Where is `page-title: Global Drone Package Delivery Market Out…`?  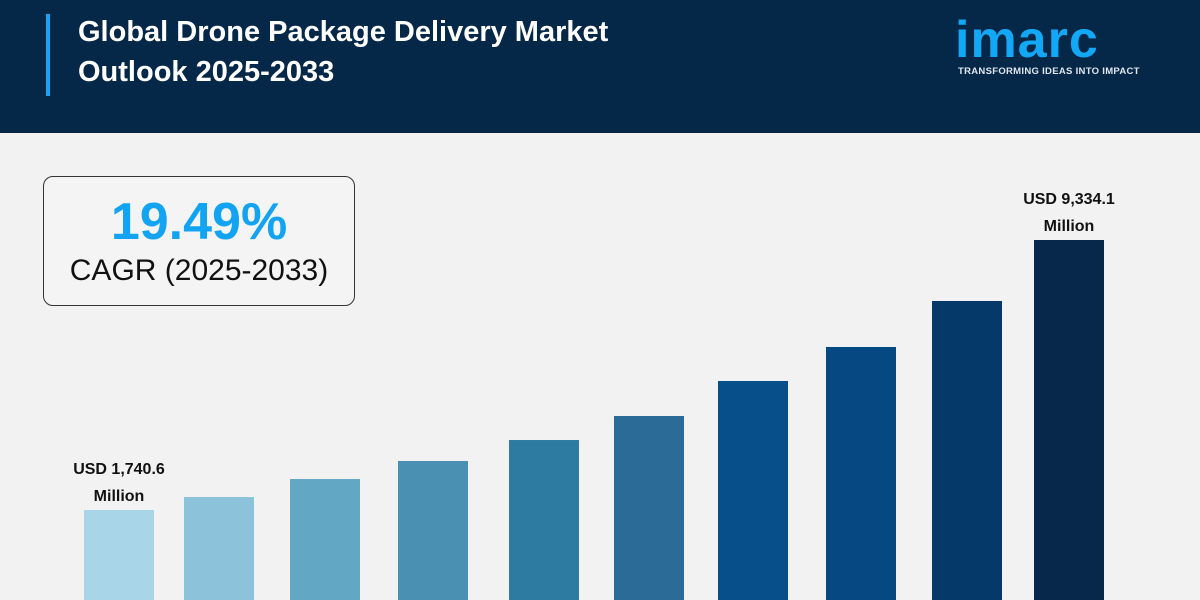 page-title: Global Drone Package Delivery Market Out… is located at coordinates (428, 52).